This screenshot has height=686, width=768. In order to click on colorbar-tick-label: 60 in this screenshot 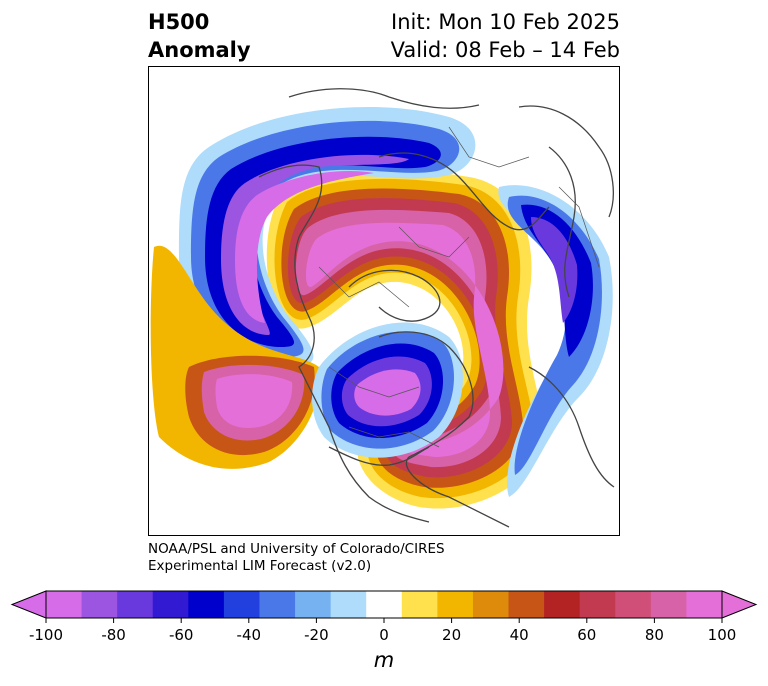, I will do `click(587, 635)`.